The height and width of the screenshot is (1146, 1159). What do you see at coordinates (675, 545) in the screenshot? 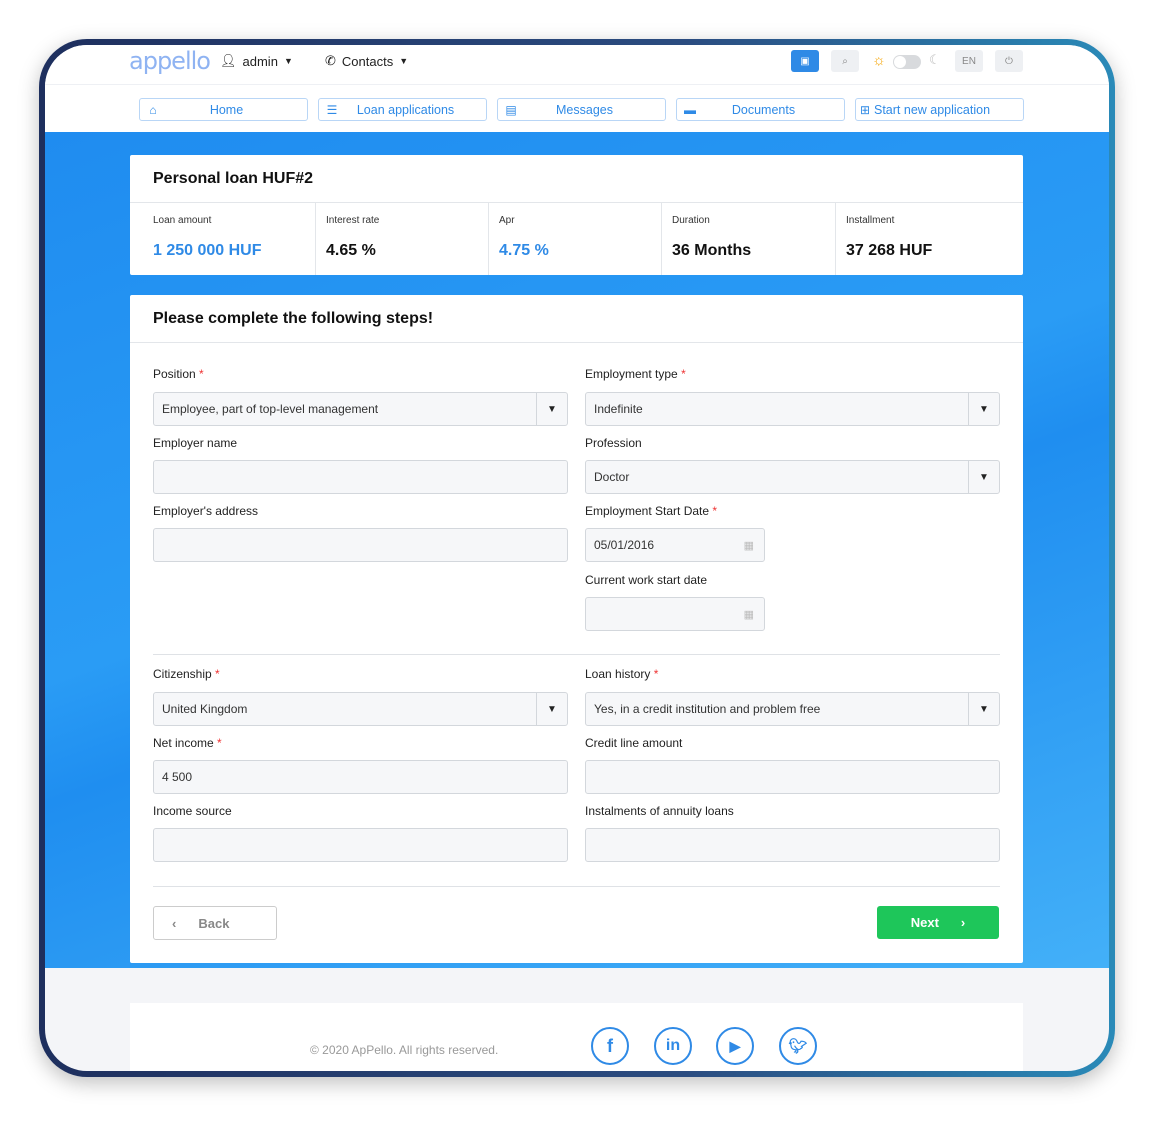
I see `employment-start-date-input: 05/01/2016 ▦` at bounding box center [675, 545].